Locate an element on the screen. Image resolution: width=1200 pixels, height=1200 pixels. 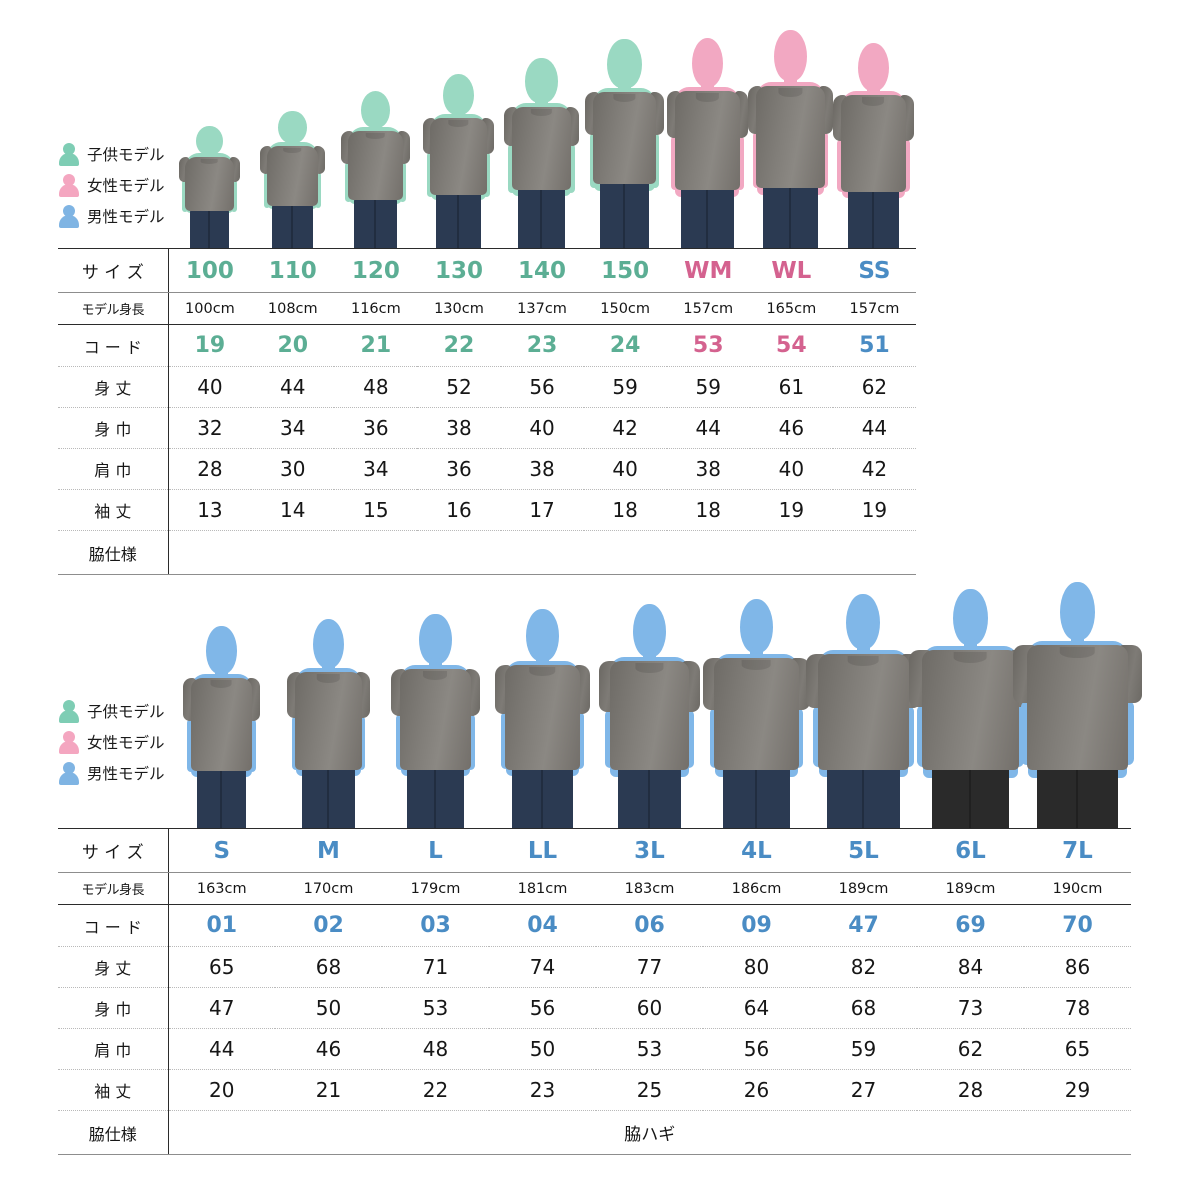
side-spec-value is located at coordinates (541, 552).